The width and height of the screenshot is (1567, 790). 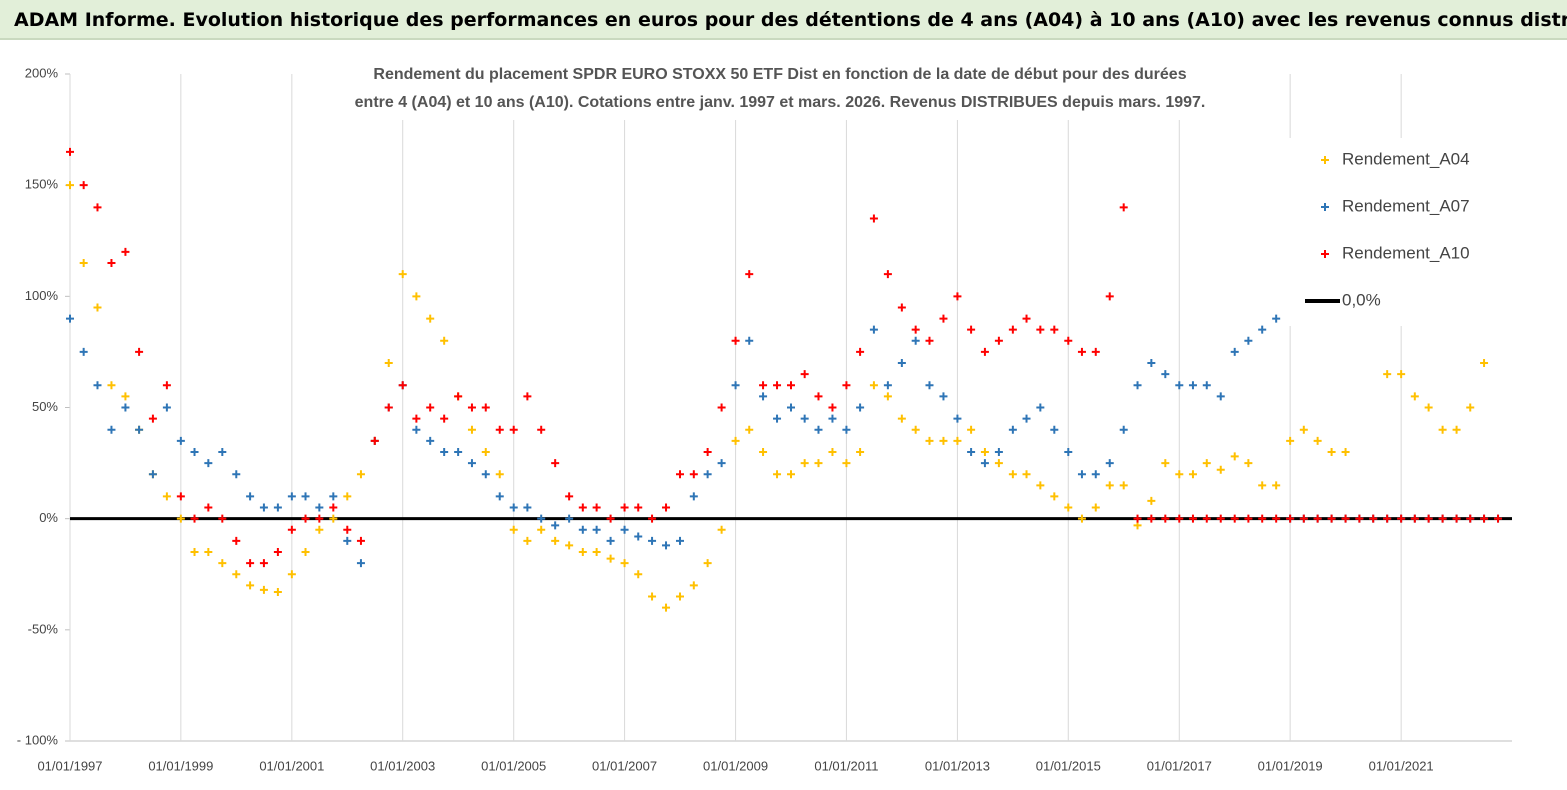 I want to click on legend-label: Rendement_A10, so click(x=1406, y=252).